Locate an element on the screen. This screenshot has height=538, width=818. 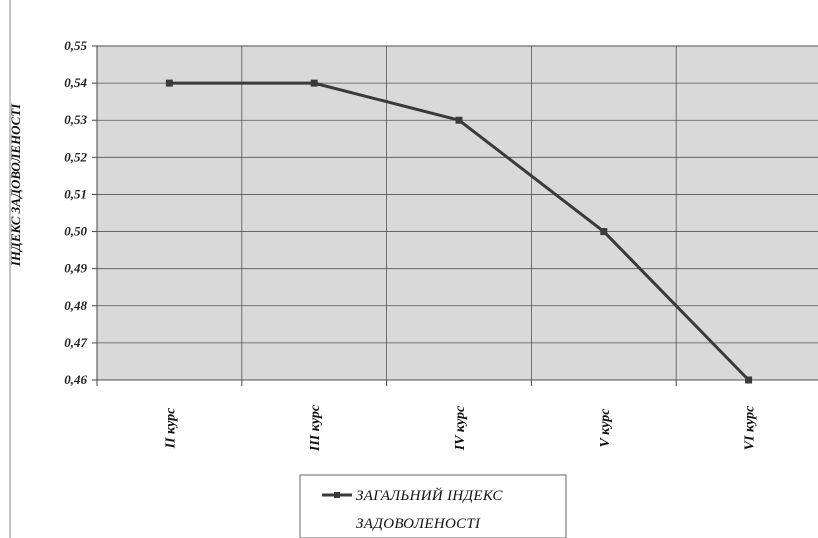
y-tick-label: 0,49 is located at coordinates (75, 268).